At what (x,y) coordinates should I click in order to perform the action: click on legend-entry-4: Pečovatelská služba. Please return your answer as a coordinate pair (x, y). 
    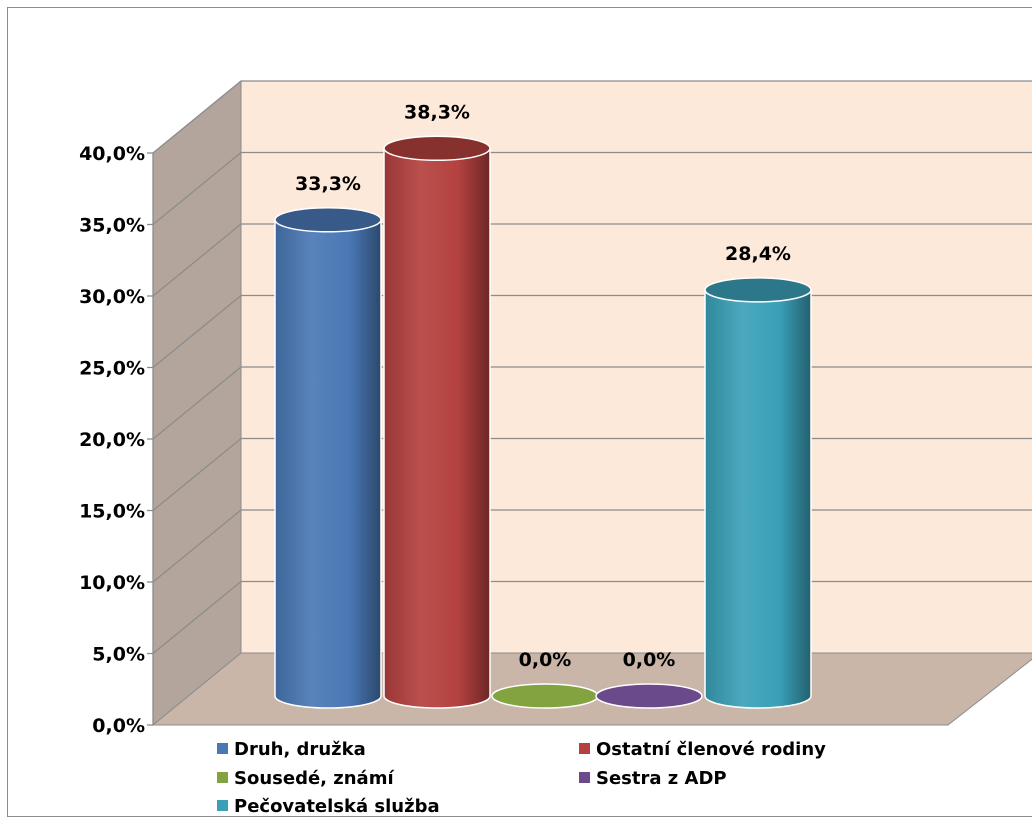
    Looking at the image, I should click on (337, 806).